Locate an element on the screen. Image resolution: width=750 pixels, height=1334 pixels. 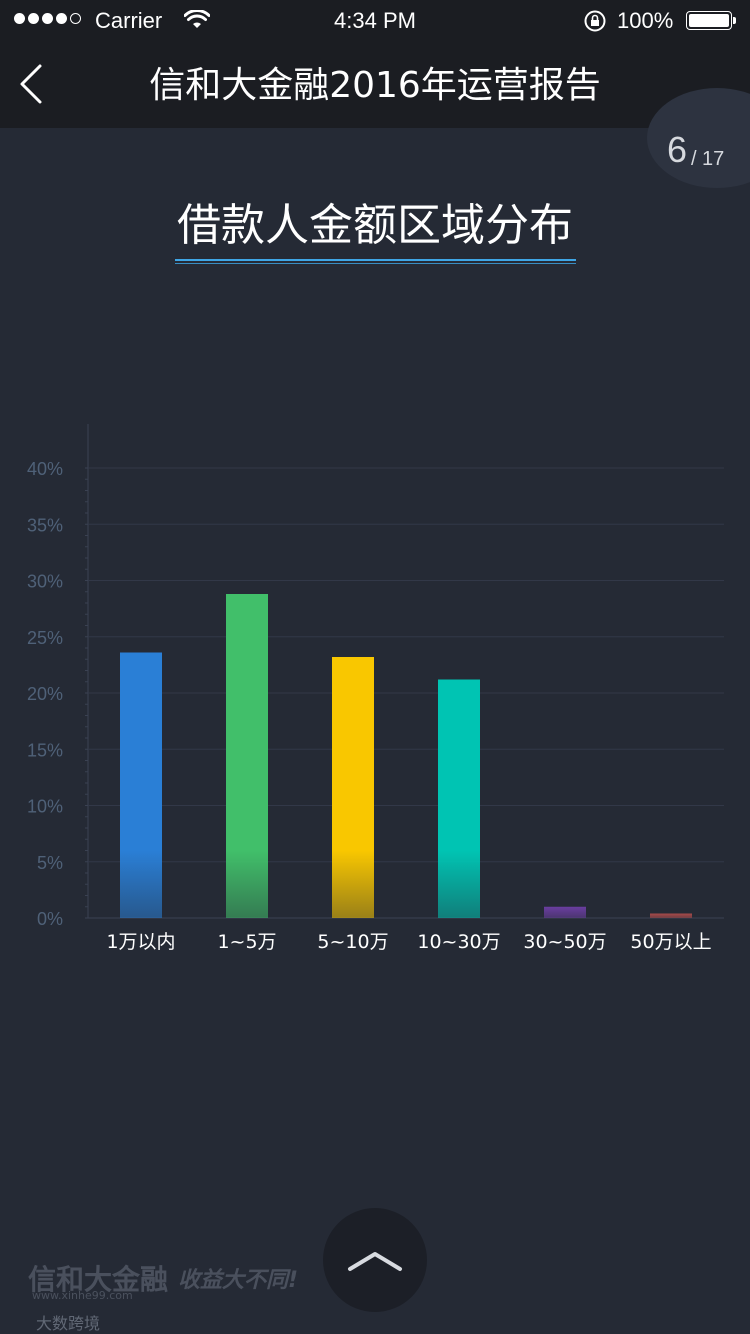
wifi-icon is located at coordinates (197, 19).